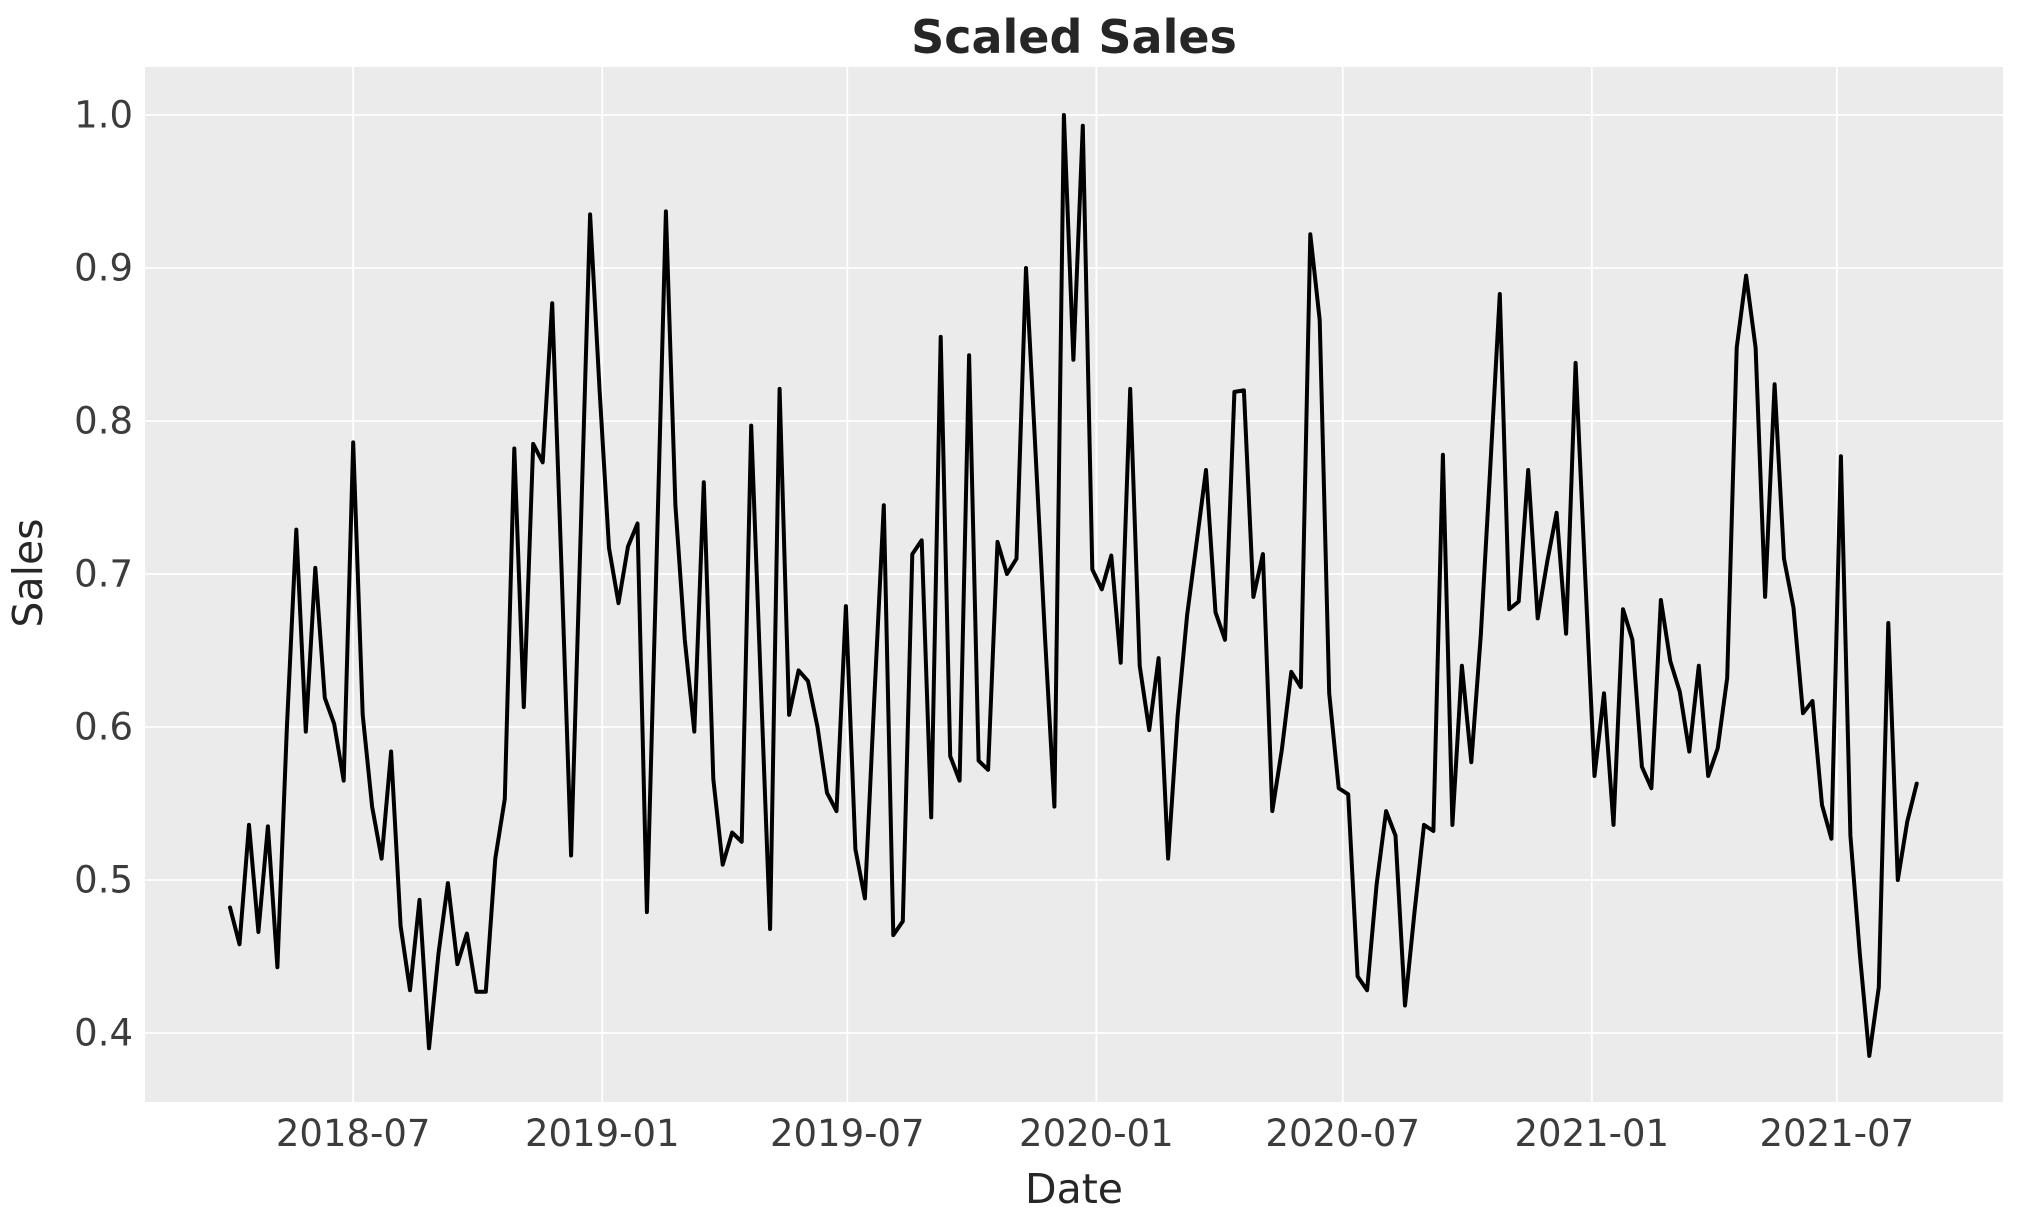 The width and height of the screenshot is (2023, 1223). What do you see at coordinates (103, 1033) in the screenshot?
I see `y-tick-label: 0.4` at bounding box center [103, 1033].